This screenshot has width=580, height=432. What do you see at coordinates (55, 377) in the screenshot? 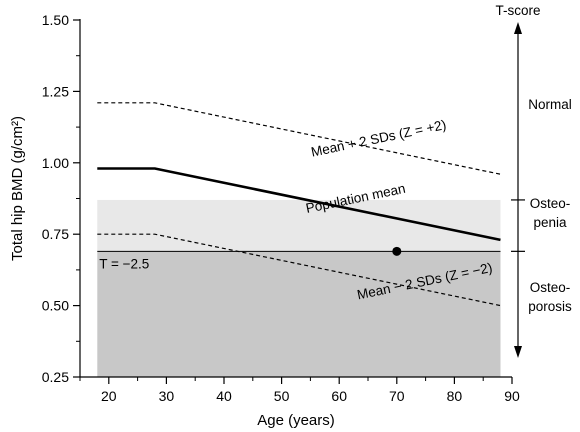
I see `y-tick-label: 0.25` at bounding box center [55, 377].